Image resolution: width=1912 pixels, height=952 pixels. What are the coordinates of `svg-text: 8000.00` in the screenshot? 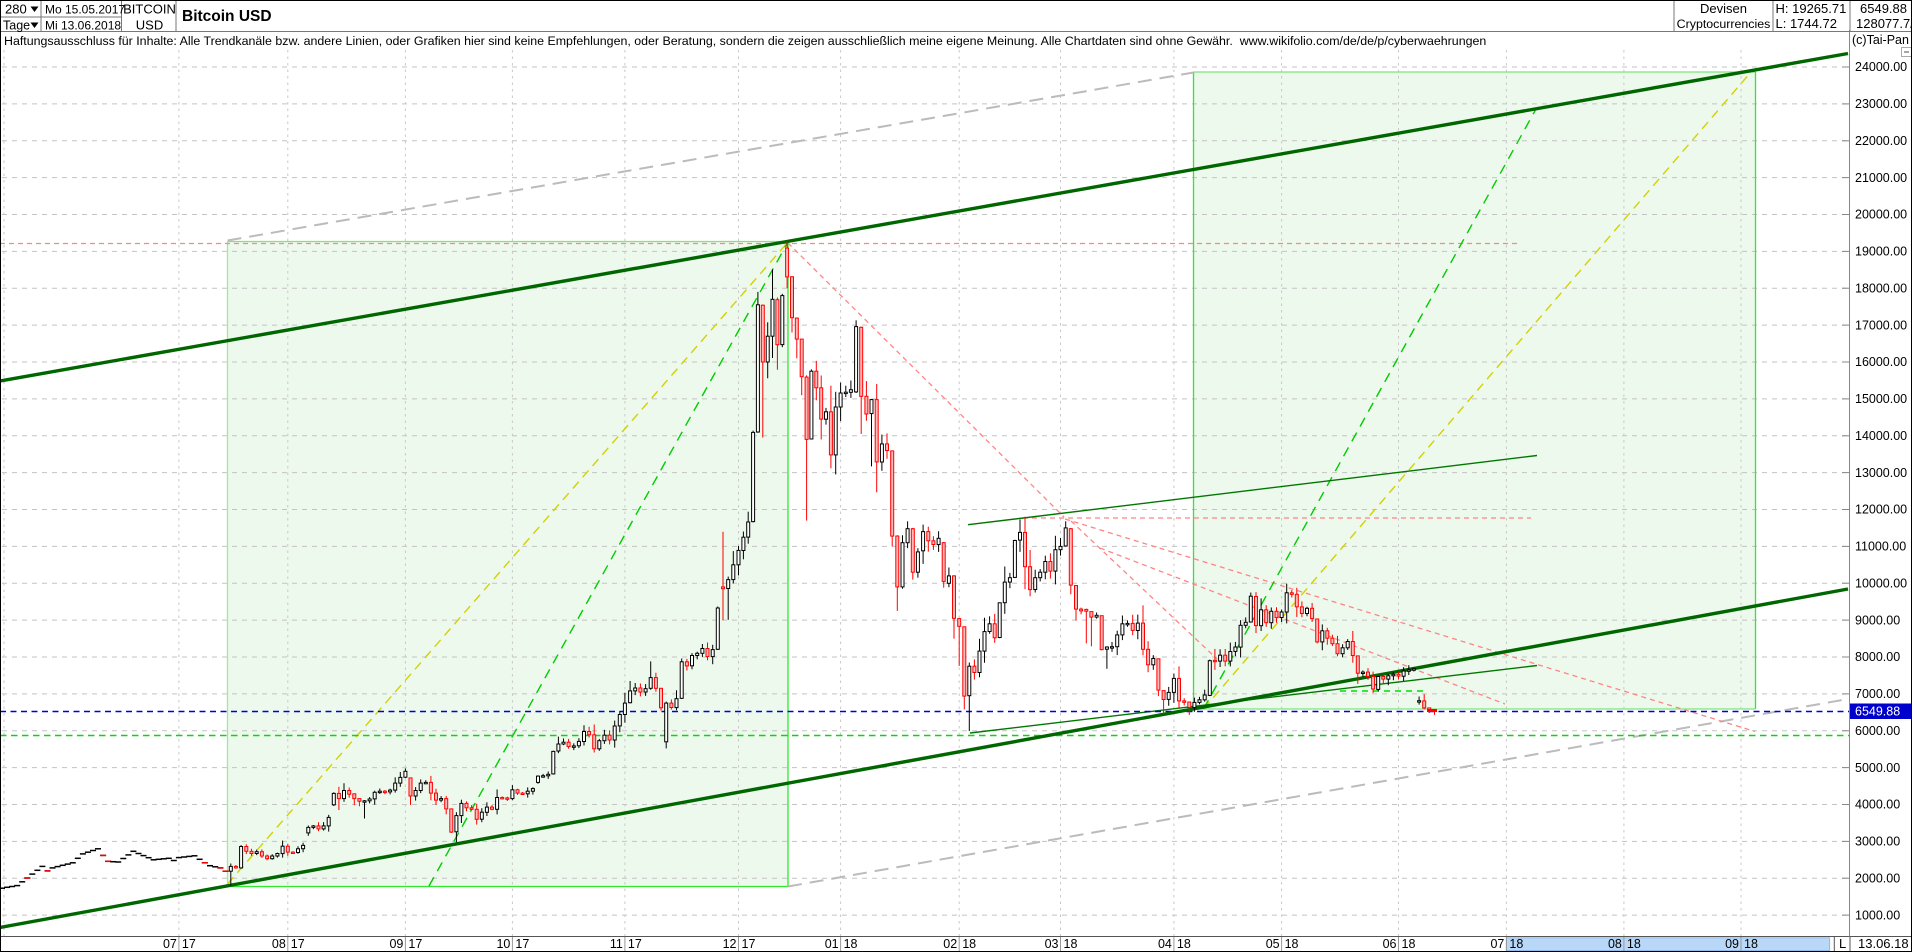 It's located at (1877, 657).